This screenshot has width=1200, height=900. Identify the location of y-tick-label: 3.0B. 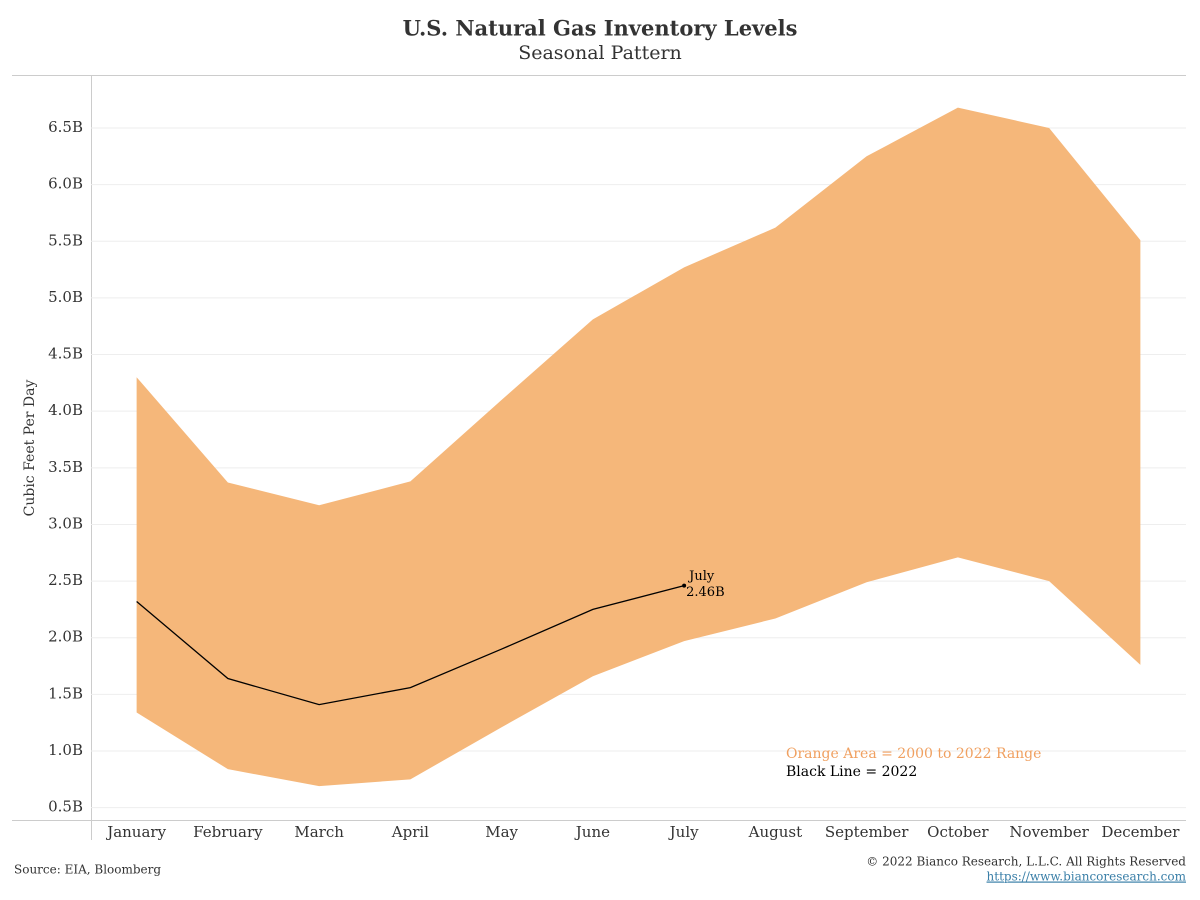
(65, 523).